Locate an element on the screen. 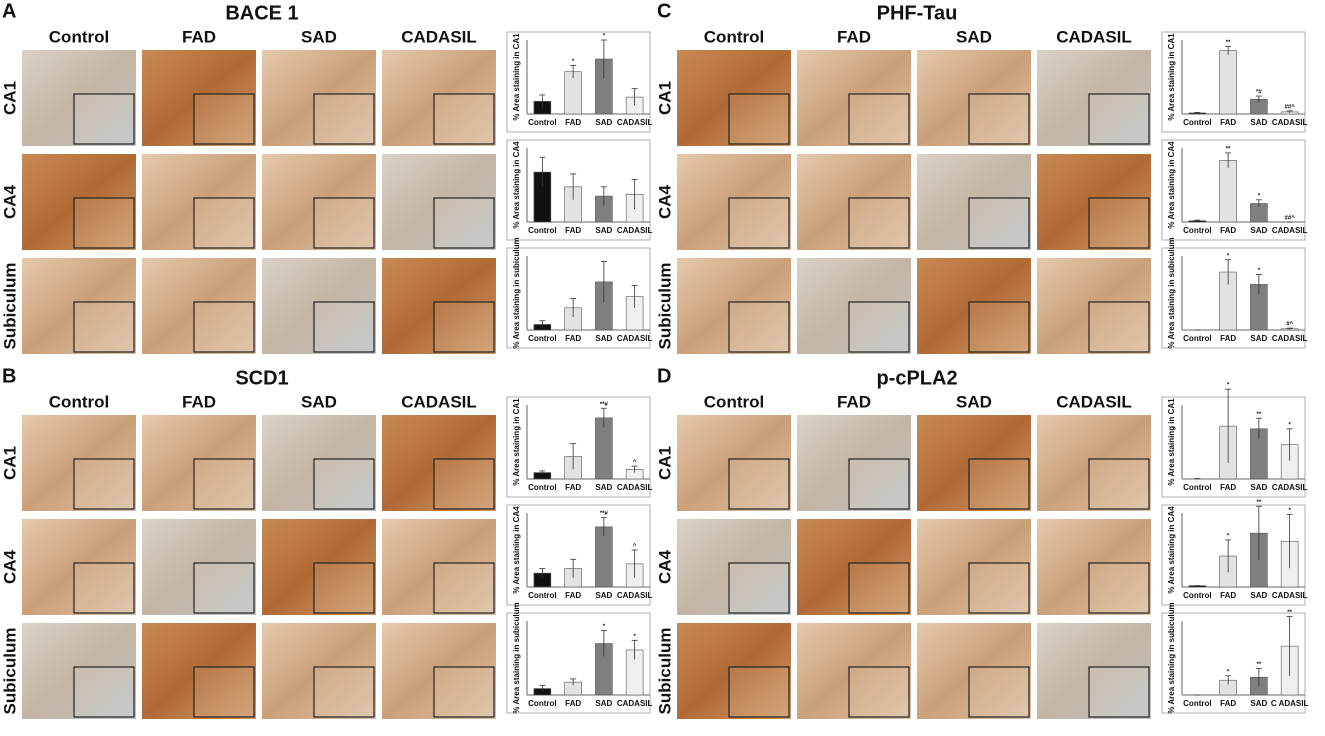 The height and width of the screenshot is (736, 1325). panel-letter: B is located at coordinates (9, 376).